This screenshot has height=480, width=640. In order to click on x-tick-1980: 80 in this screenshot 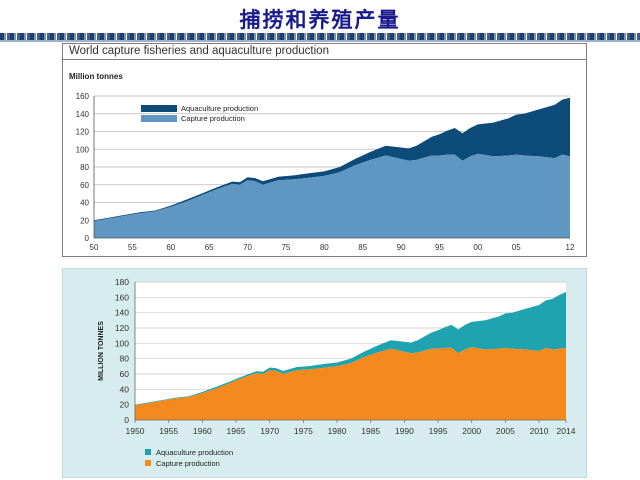, I will do `click(324, 247)`.